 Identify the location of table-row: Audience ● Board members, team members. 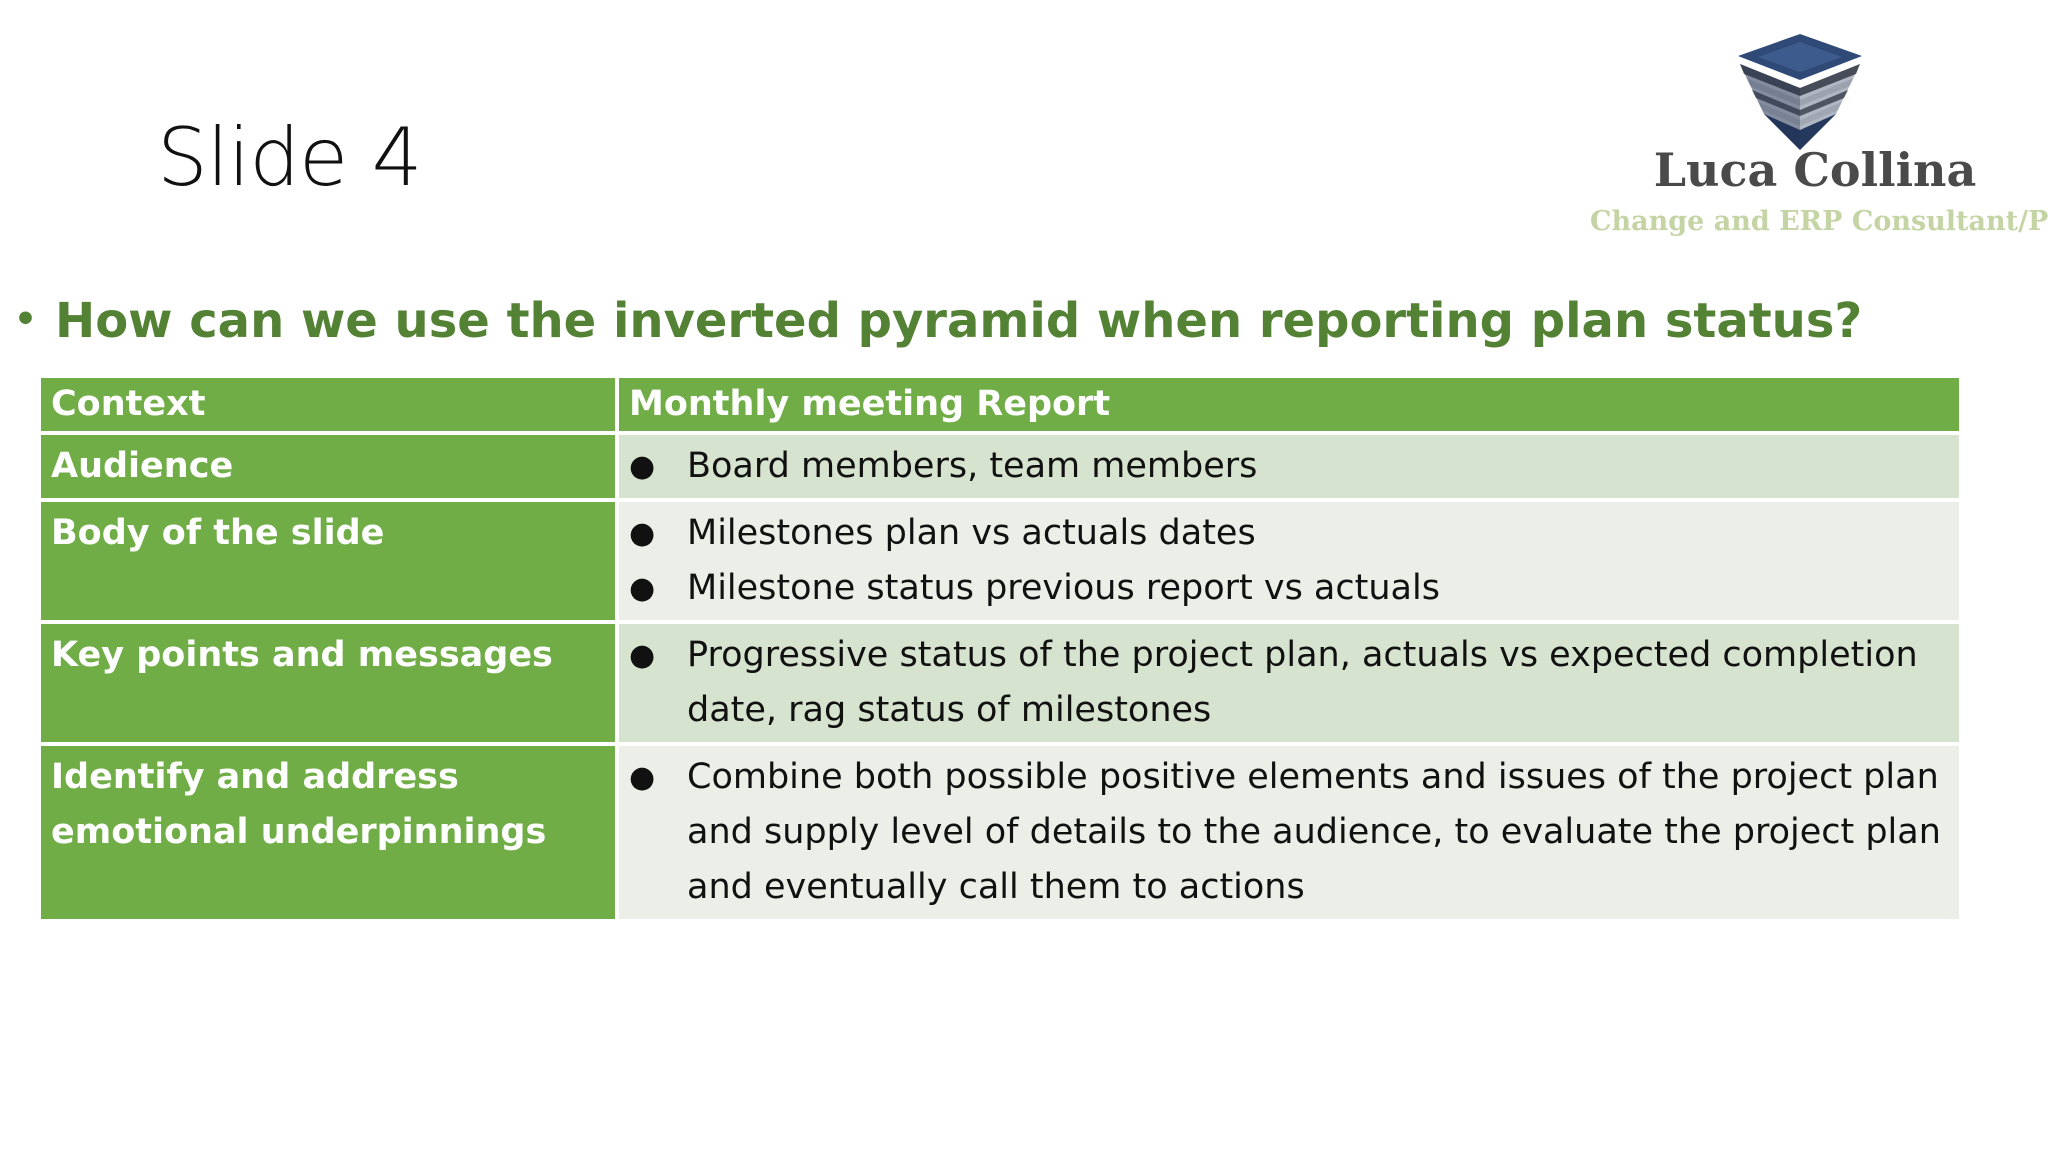
(1000, 466).